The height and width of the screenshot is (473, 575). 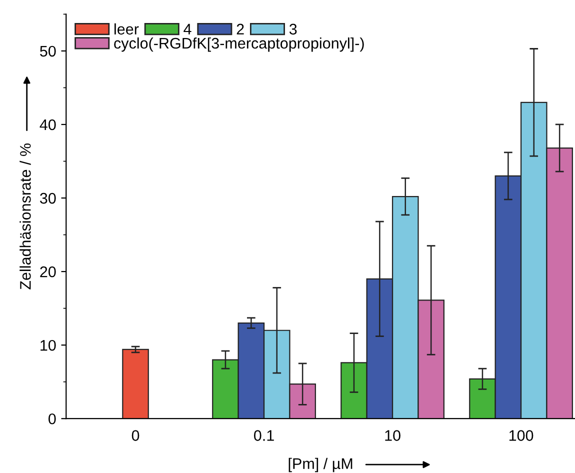 What do you see at coordinates (48, 198) in the screenshot?
I see `y-tick-label: 30` at bounding box center [48, 198].